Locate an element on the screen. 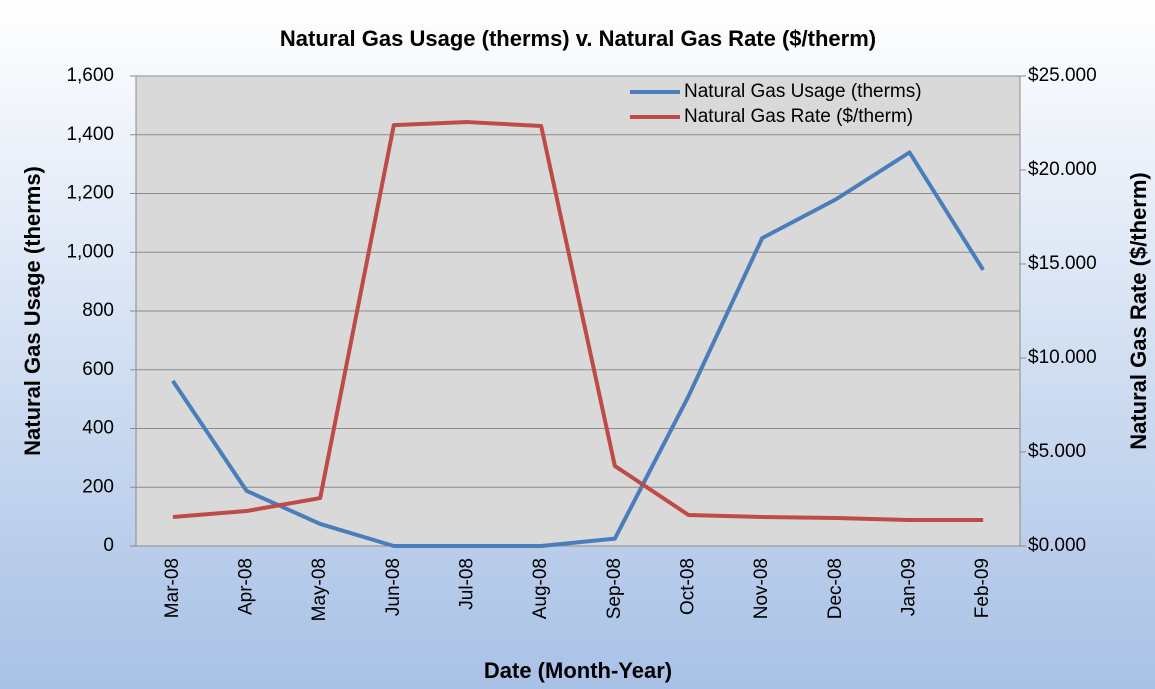 The width and height of the screenshot is (1155, 689). x-tick-label: Jun-08 is located at coordinates (393, 587).